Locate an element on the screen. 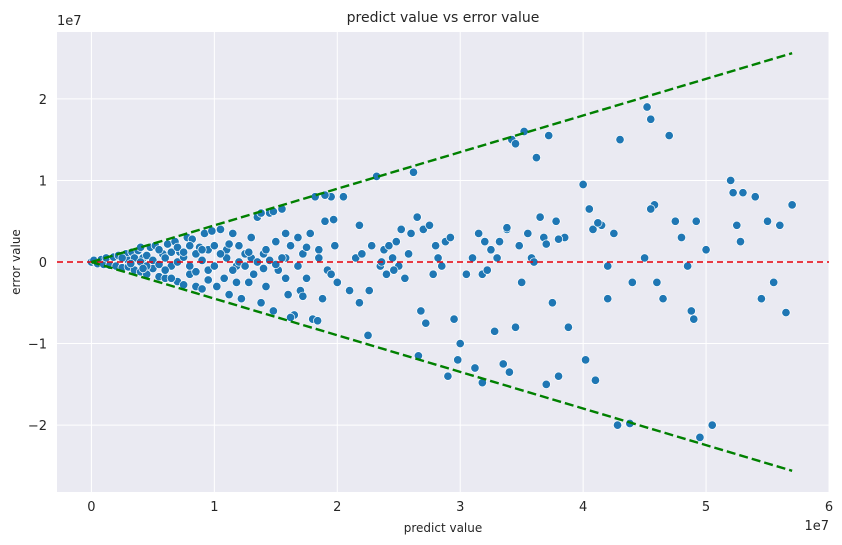 This screenshot has width=842, height=545. y-tick-label: 1 is located at coordinates (43, 181).